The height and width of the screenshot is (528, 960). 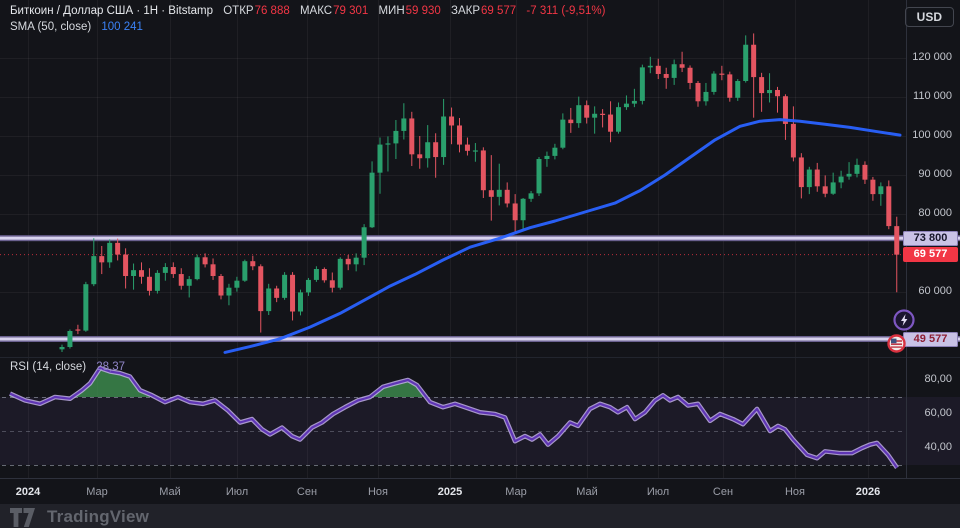 I want to click on symbol-title: Биткоин / Доллар США · 1H · Bitstamp, so click(x=112, y=11).